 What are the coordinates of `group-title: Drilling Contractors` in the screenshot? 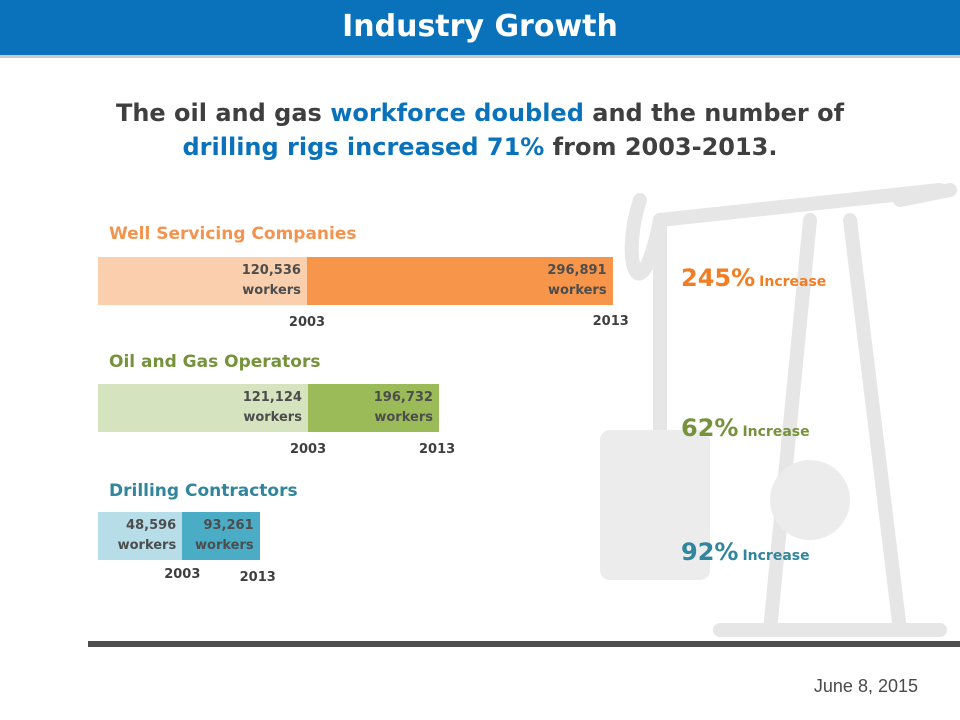 It's located at (203, 491).